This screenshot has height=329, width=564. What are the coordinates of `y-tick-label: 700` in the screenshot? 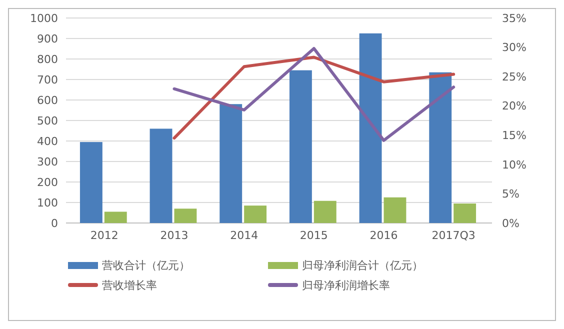 It's located at (47, 79).